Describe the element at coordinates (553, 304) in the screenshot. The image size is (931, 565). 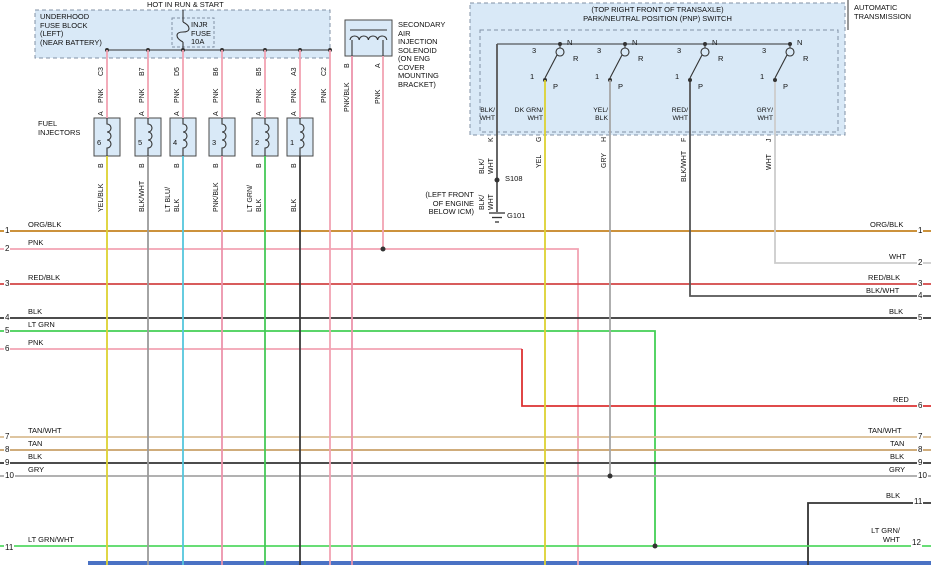
I see `pnp-output-wires` at that location.